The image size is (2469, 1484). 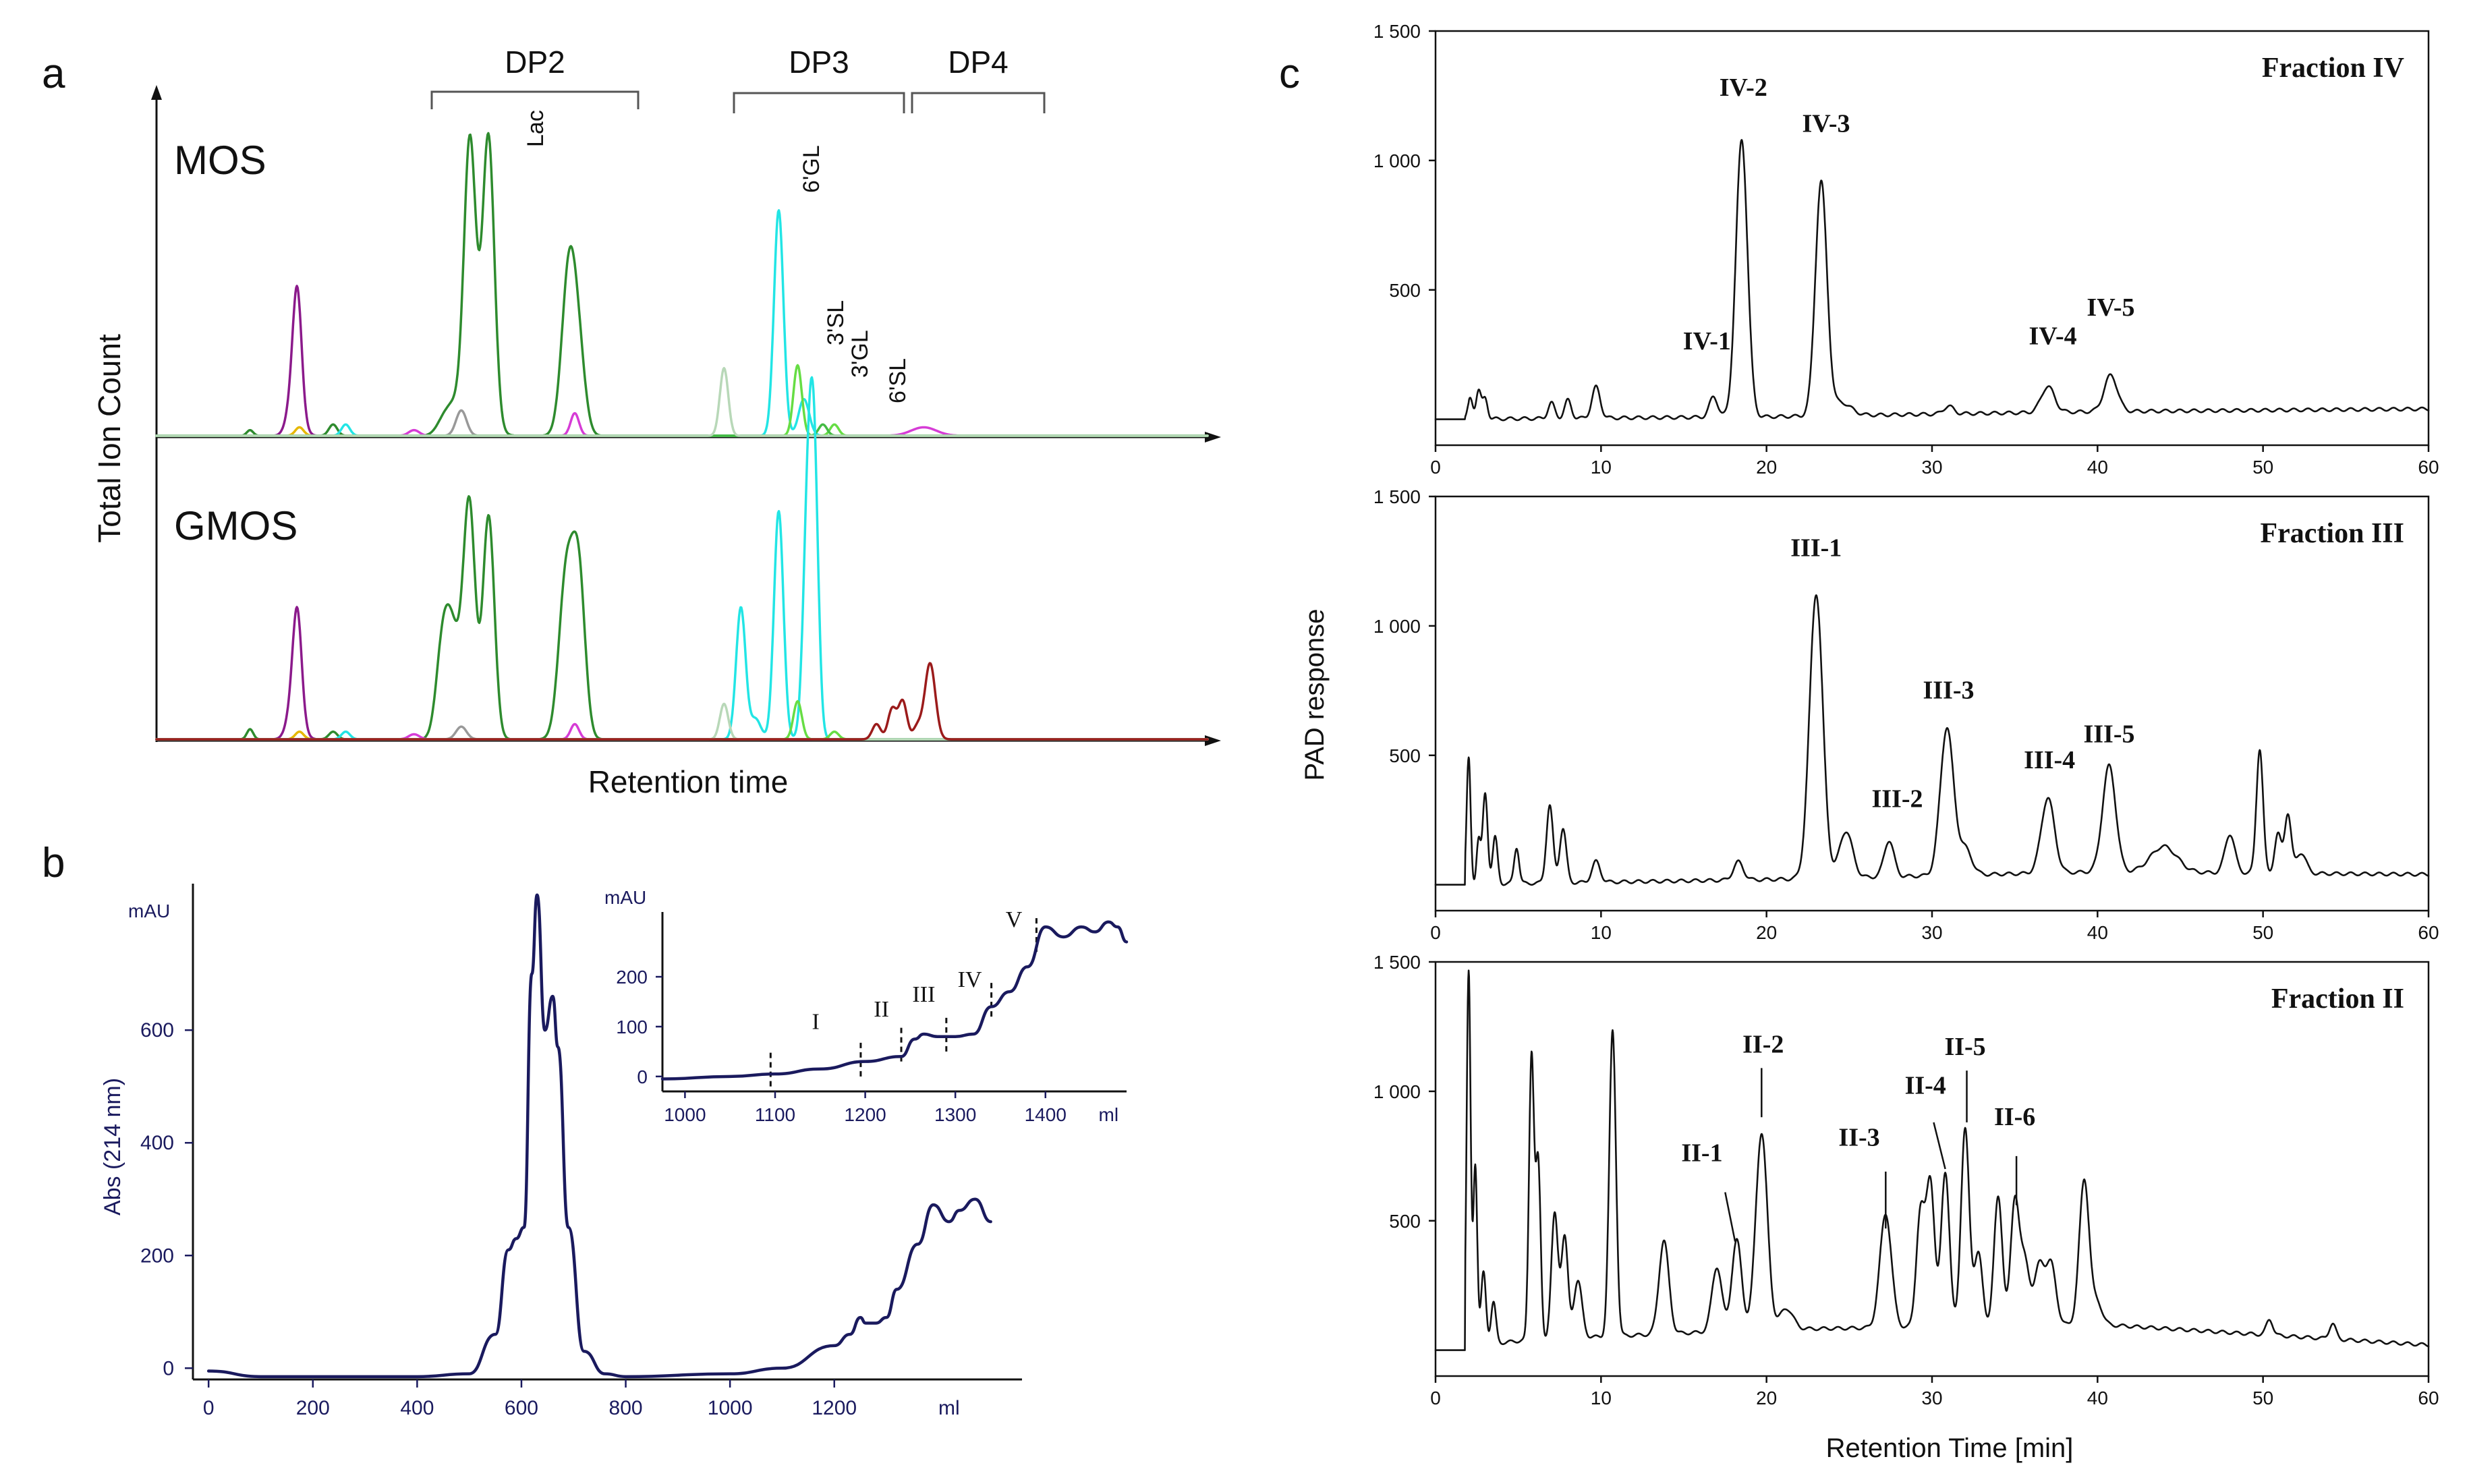 What do you see at coordinates (898, 380) in the screenshot?
I see `peak-label-6sl: 6'SL` at bounding box center [898, 380].